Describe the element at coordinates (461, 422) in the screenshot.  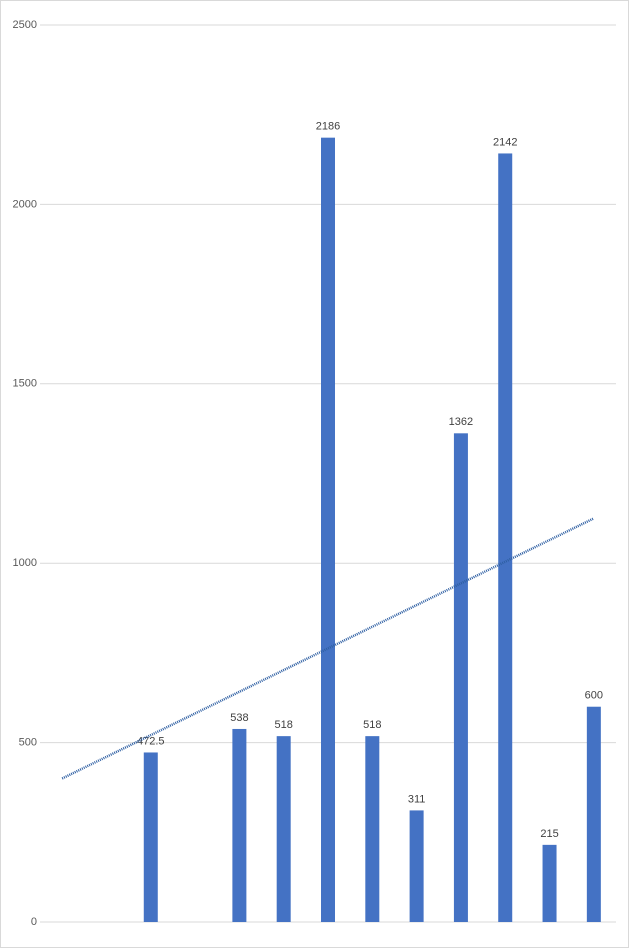
I see `data-label: 1362` at that location.